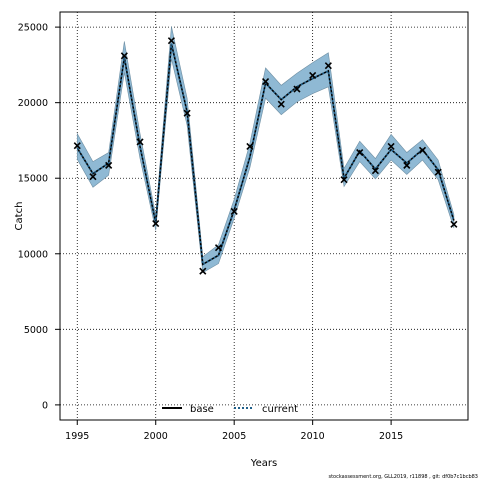 Image resolution: width=480 pixels, height=480 pixels. Describe the element at coordinates (328, 66) in the screenshot. I see `observed-point-2011` at that location.